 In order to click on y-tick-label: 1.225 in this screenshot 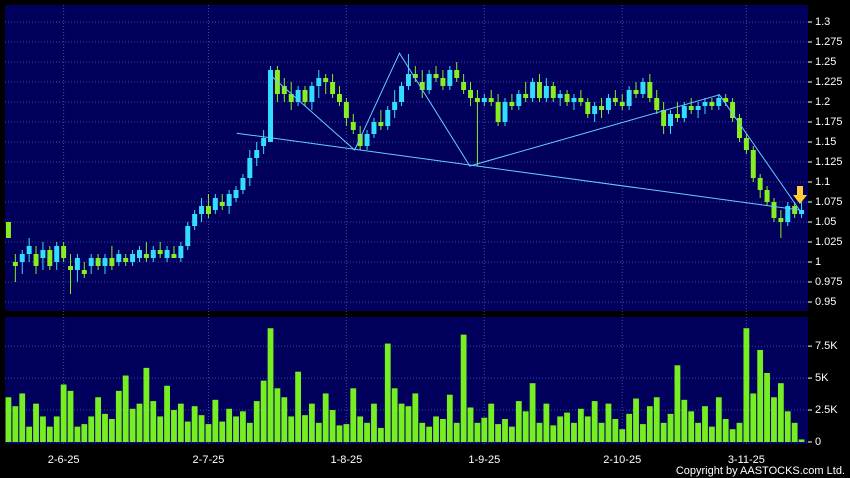, I will do `click(829, 82)`.